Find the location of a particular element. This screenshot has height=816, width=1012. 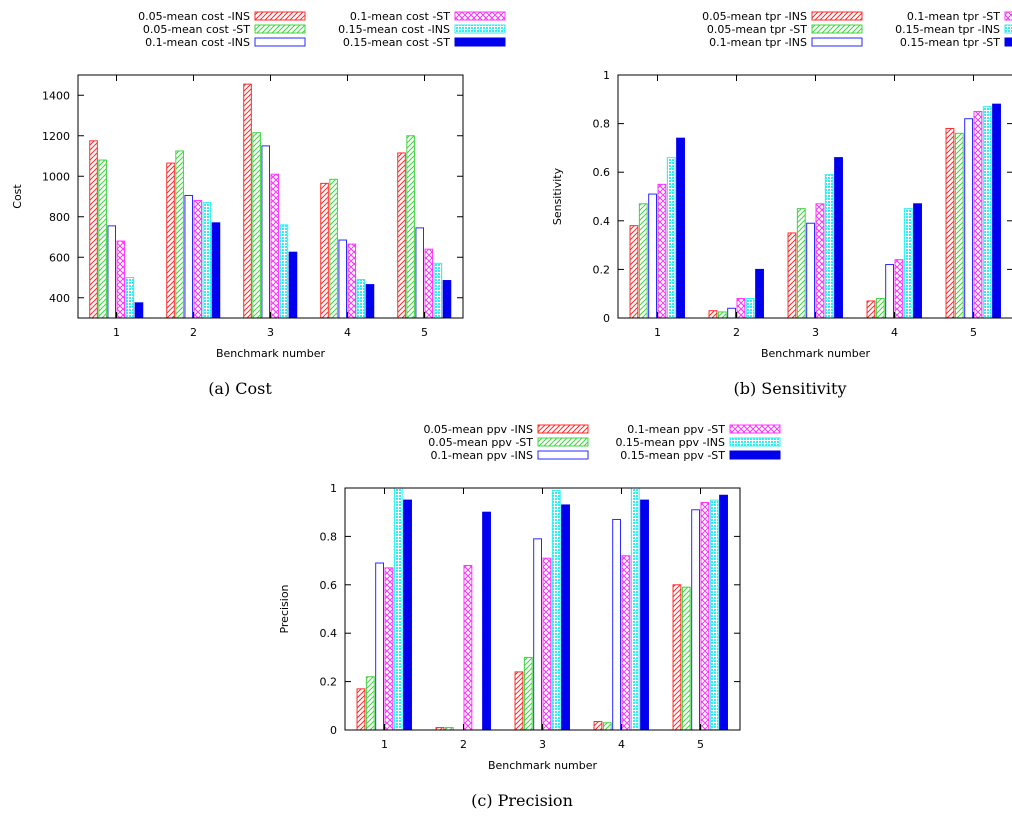

plot-frame is located at coordinates (814, 196).